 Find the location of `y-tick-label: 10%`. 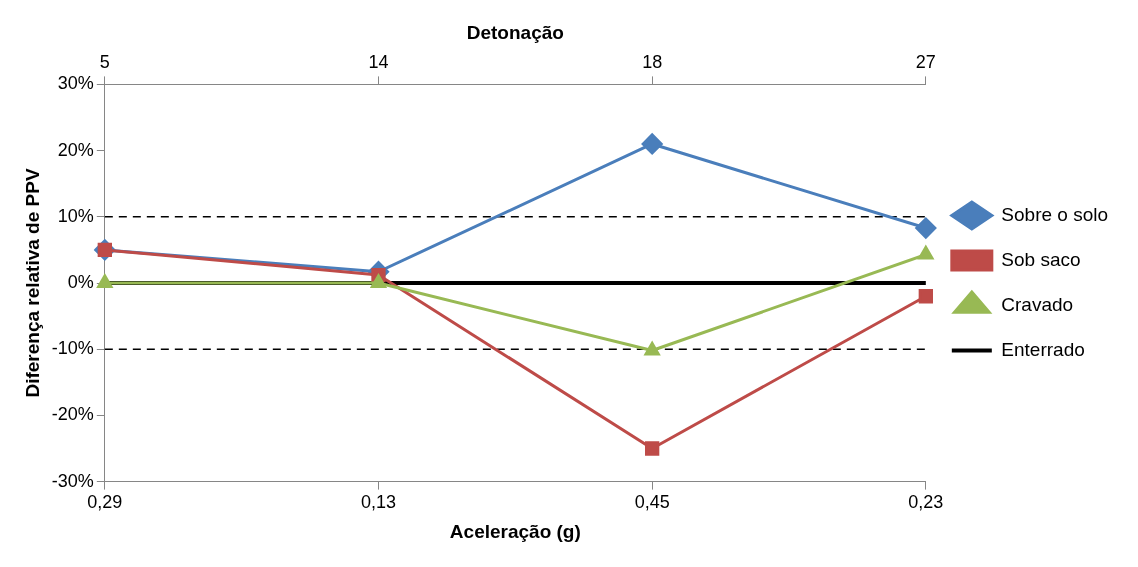

y-tick-label: 10% is located at coordinates (75, 215).